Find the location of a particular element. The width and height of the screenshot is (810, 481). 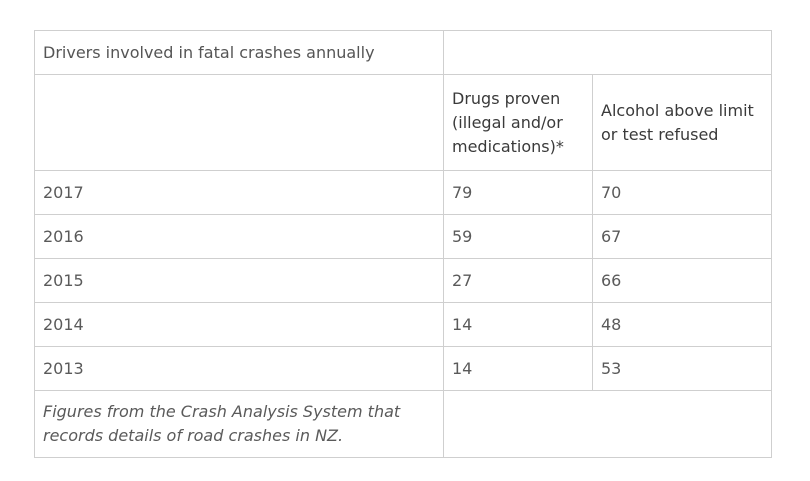

table-row: 2013 14 53 is located at coordinates (403, 368).